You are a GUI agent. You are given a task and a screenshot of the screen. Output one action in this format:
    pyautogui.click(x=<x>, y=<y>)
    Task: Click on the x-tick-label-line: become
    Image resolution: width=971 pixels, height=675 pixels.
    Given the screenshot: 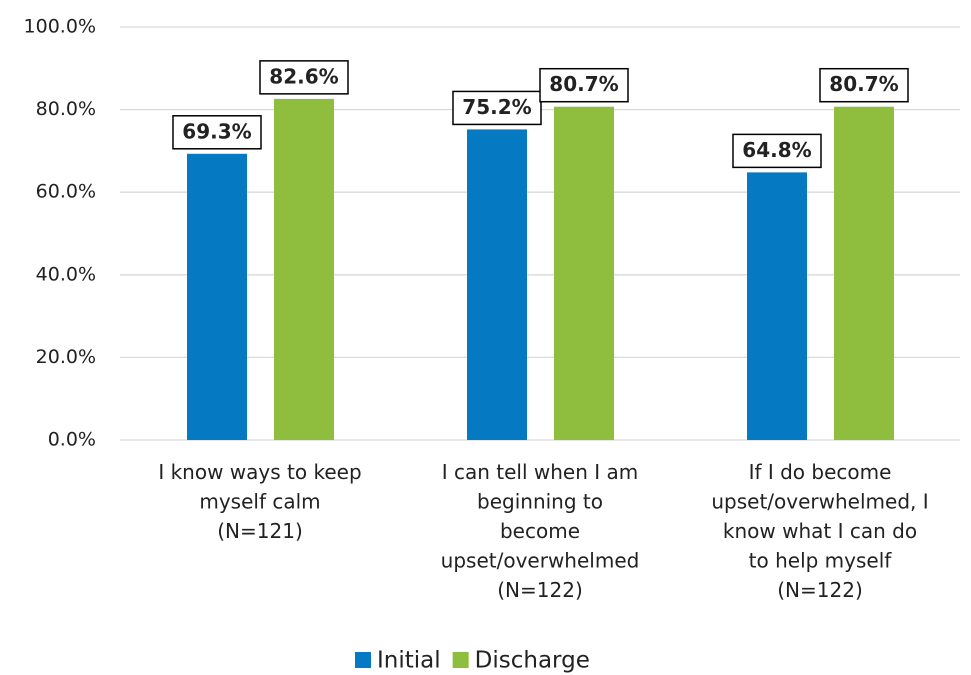 What is the action you would take?
    pyautogui.click(x=540, y=531)
    